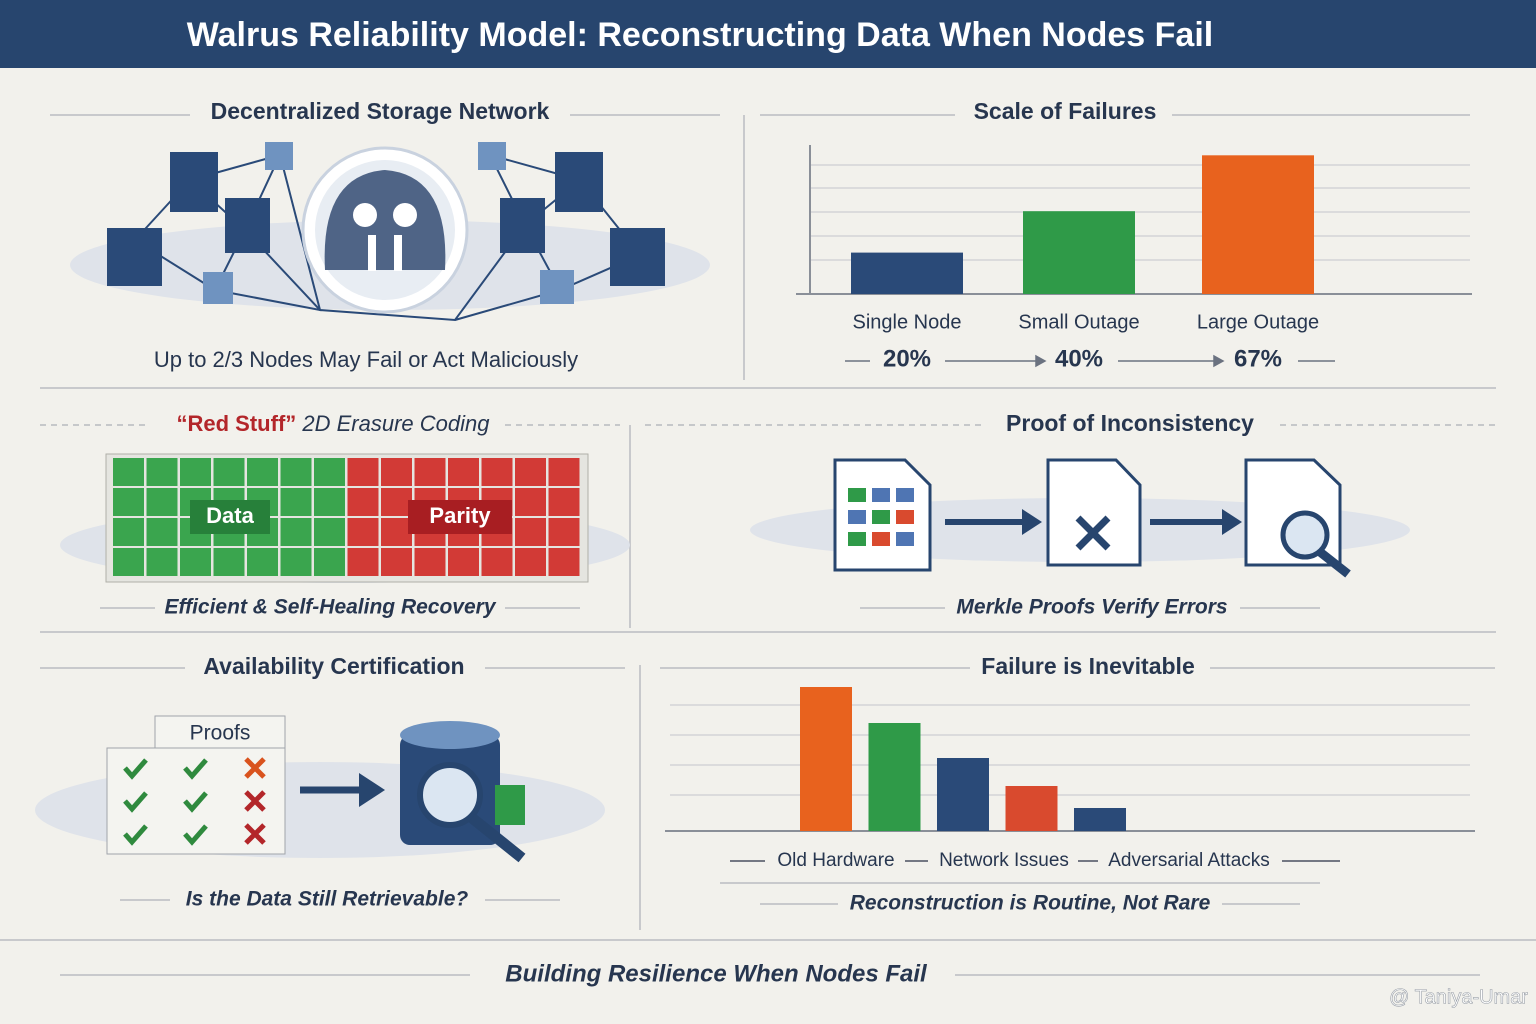 The width and height of the screenshot is (1536, 1024). I want to click on erasure-grid, so click(347, 518).